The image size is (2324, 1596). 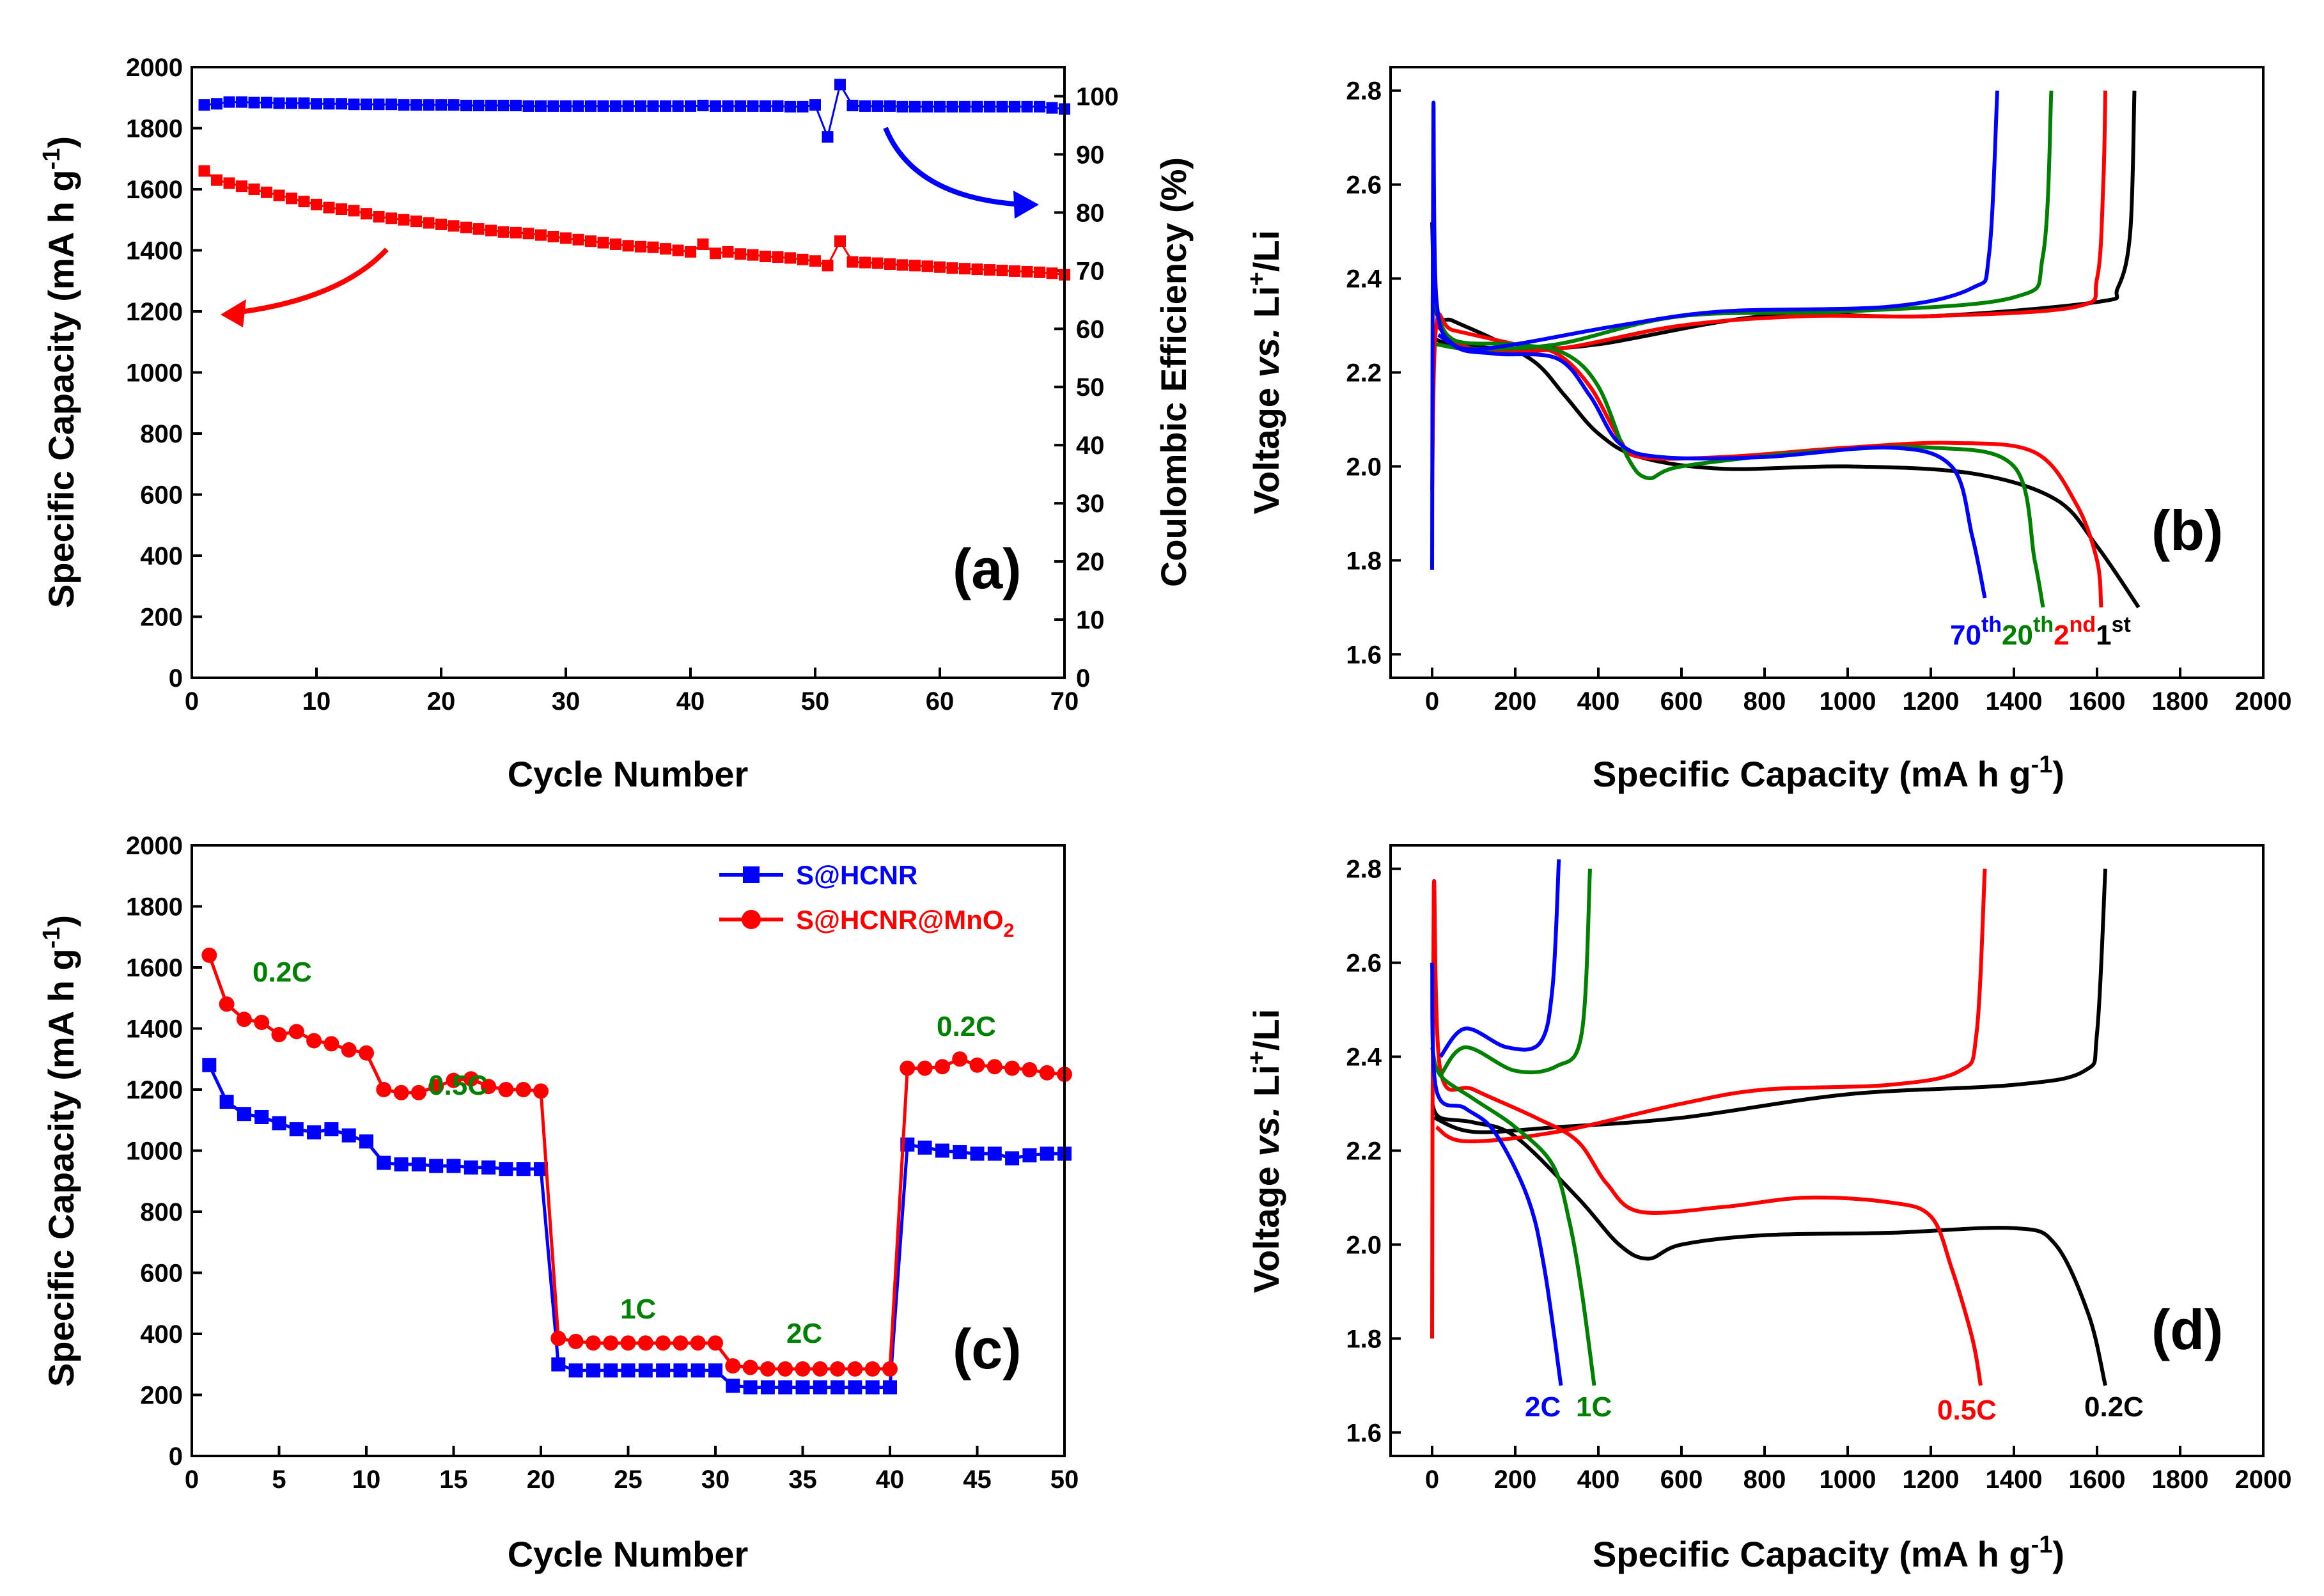 What do you see at coordinates (2097, 1480) in the screenshot?
I see `x-tick-label: 1600` at bounding box center [2097, 1480].